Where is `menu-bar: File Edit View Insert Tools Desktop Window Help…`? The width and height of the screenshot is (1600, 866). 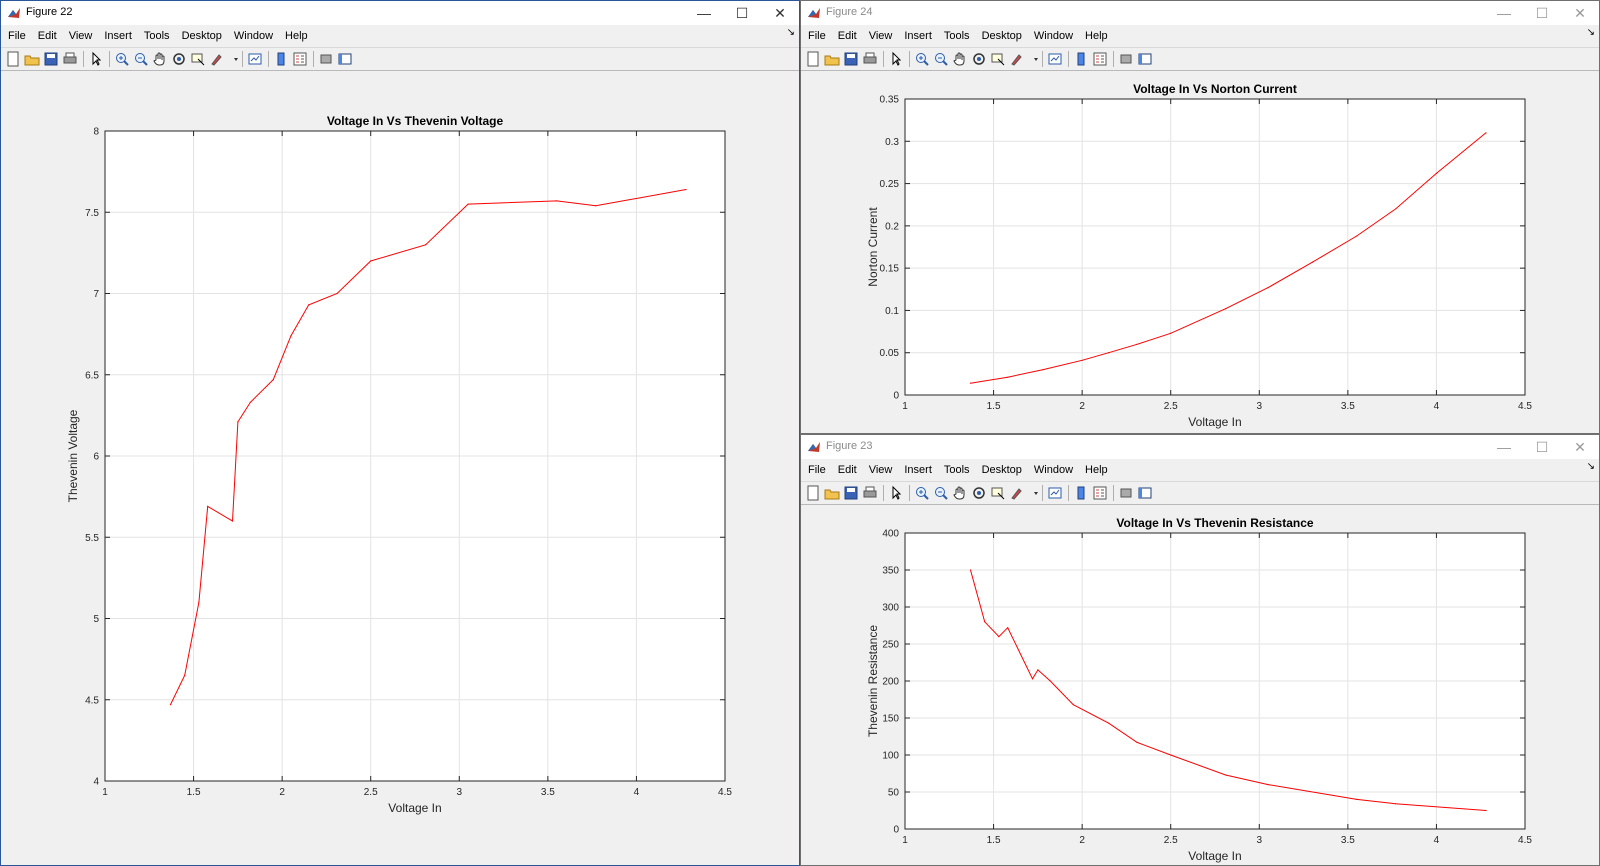 menu-bar: File Edit View Insert Tools Desktop Window Help… is located at coordinates (1200, 36).